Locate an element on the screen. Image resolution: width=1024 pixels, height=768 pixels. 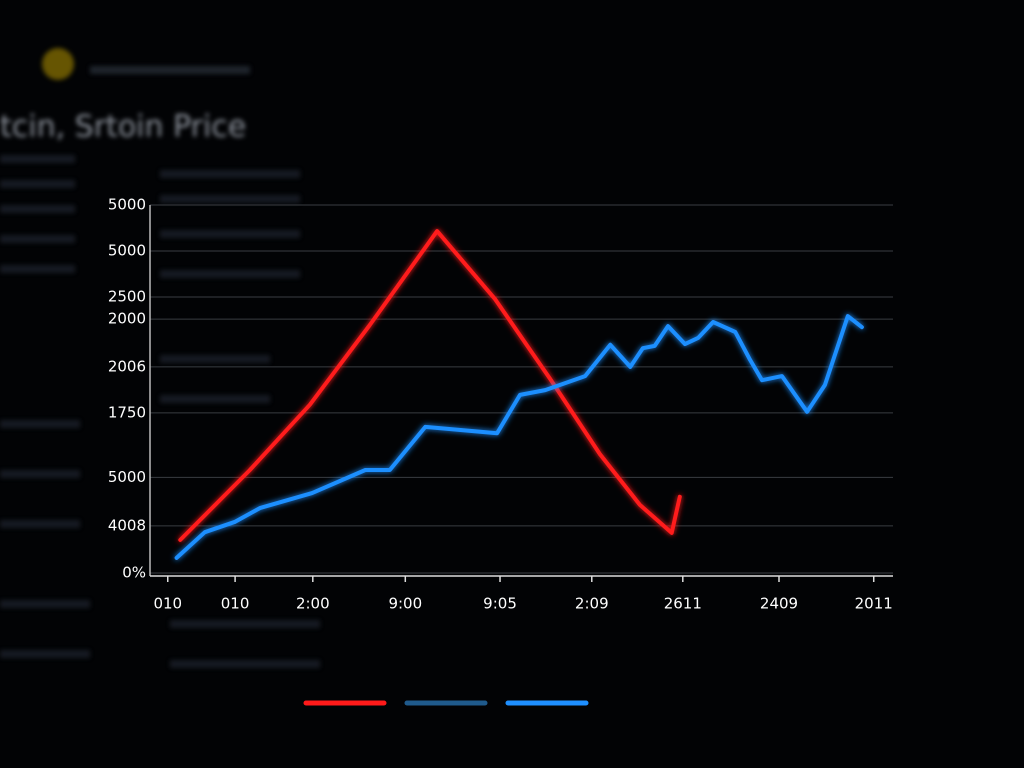
x-tick-label: 2:09 is located at coordinates (592, 604).